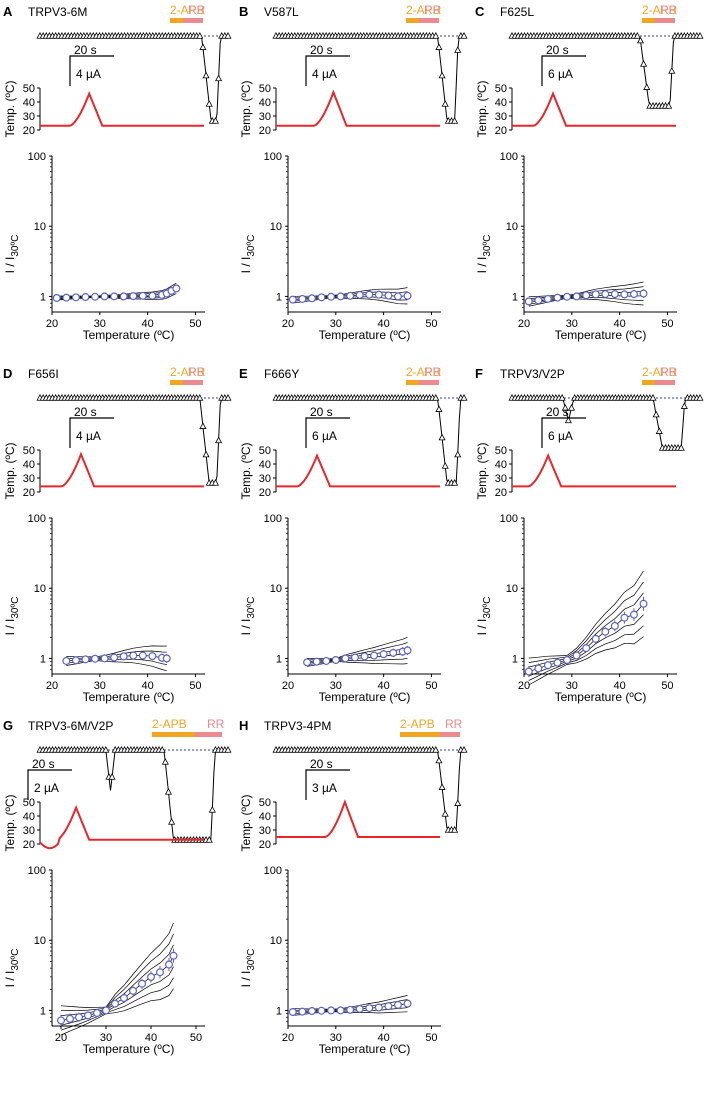 Image resolution: width=708 pixels, height=1099 pixels. Describe the element at coordinates (479, 373) in the screenshot. I see `panel-letter: F` at that location.